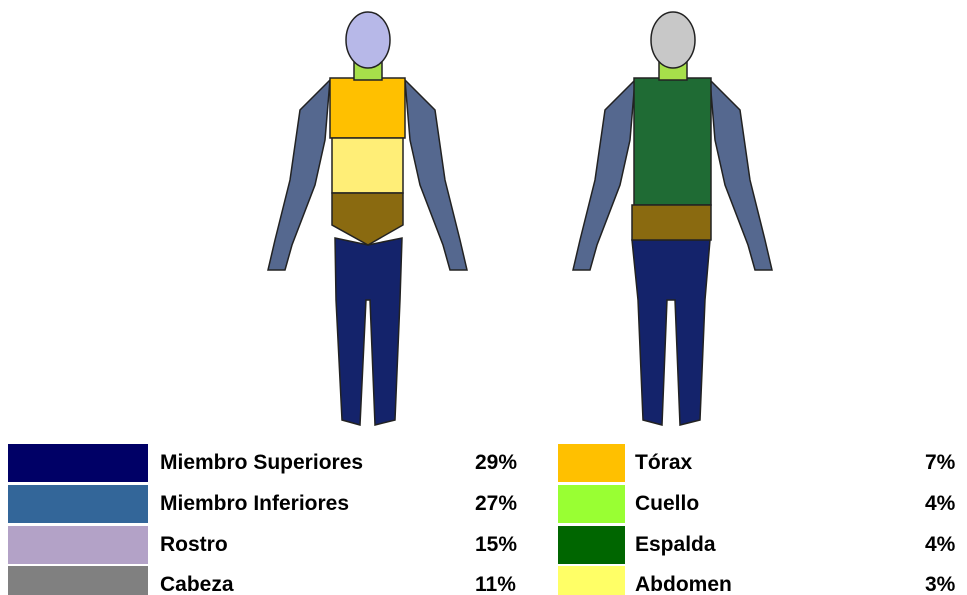 This screenshot has height=595, width=967. Describe the element at coordinates (675, 544) in the screenshot. I see `legend-label: Espalda` at that location.